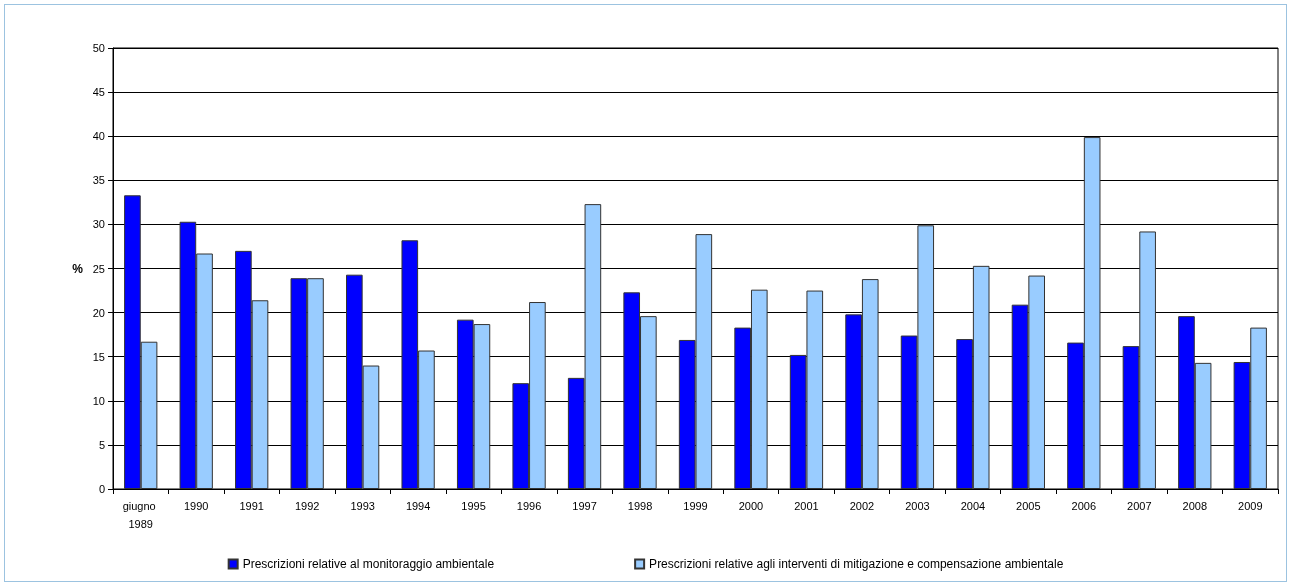 The height and width of the screenshot is (588, 1293). I want to click on y-tick-label: 25, so click(98, 268).